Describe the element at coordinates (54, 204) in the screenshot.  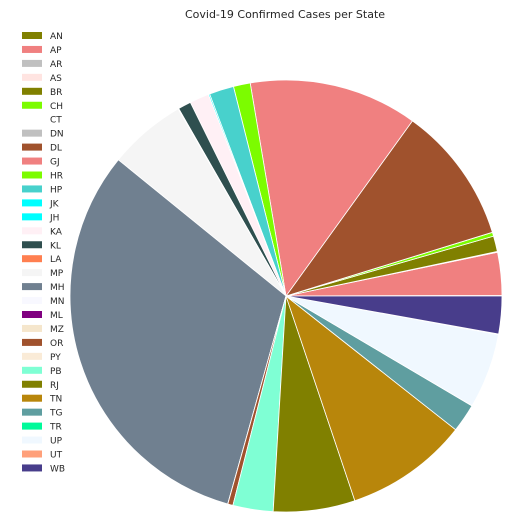
I see `legend-label-jk: JK` at that location.